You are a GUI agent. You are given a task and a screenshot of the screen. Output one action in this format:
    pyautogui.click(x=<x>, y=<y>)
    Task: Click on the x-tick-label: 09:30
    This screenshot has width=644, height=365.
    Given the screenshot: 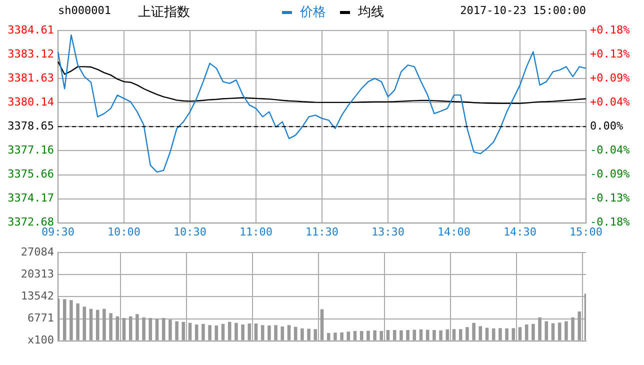 What is the action you would take?
    pyautogui.click(x=58, y=231)
    